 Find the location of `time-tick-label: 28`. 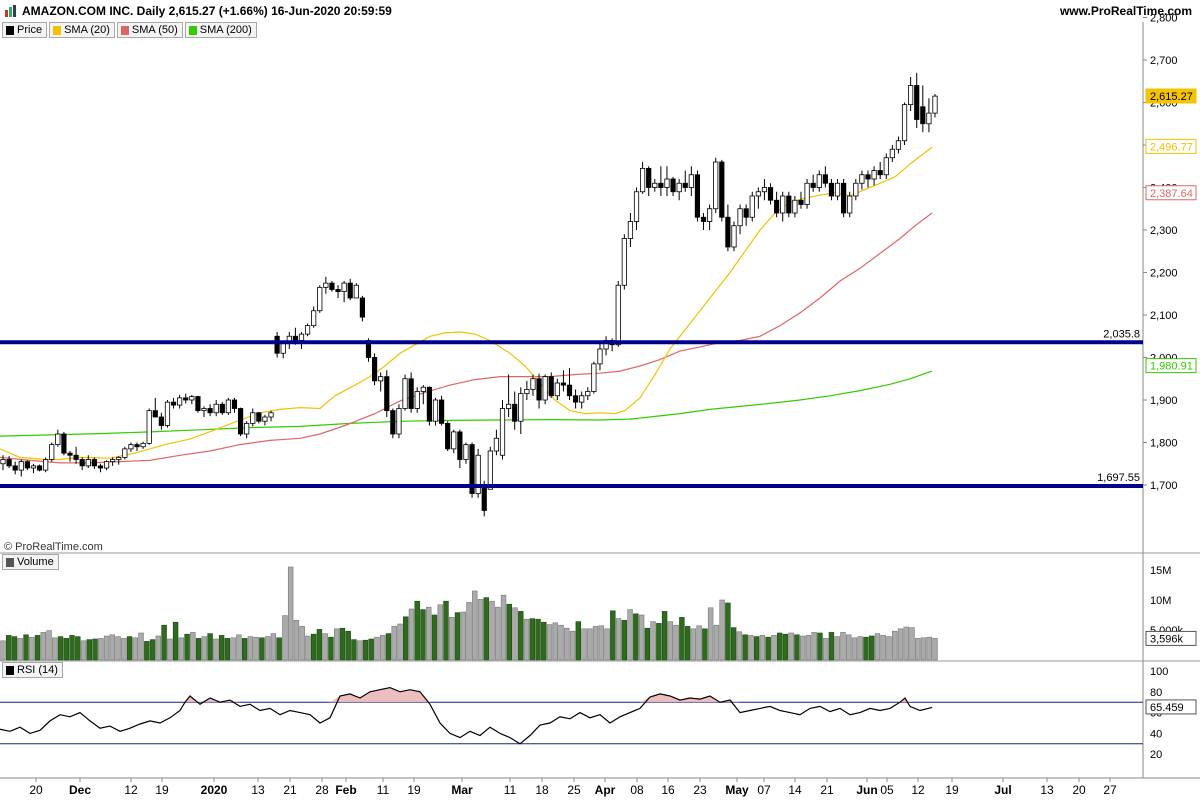

time-tick-label: 28 is located at coordinates (322, 790).